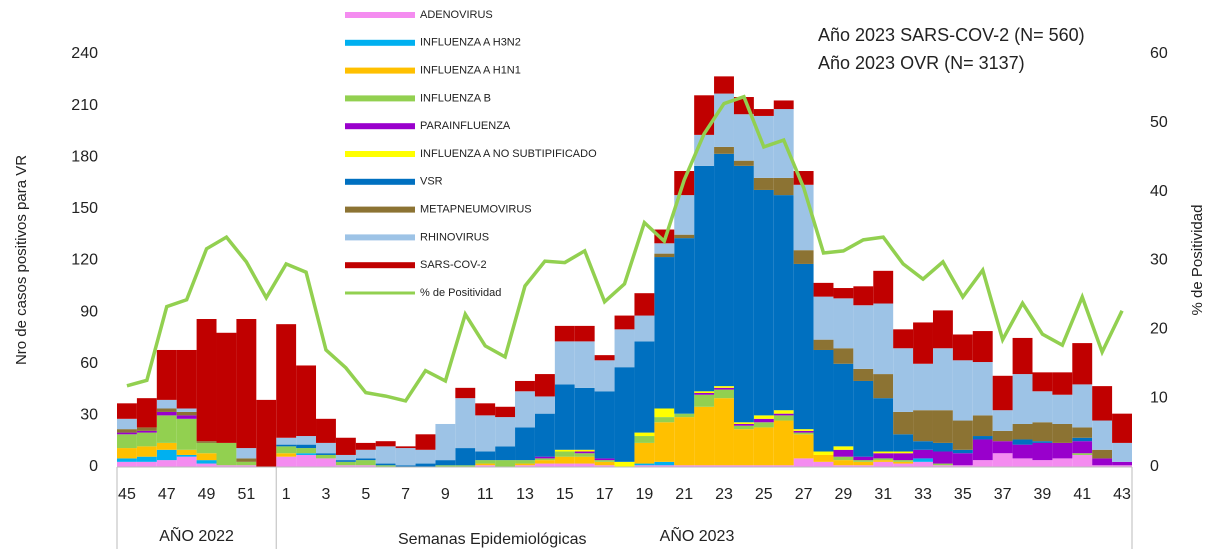  Describe the element at coordinates (1197, 260) in the screenshot. I see `y2-axis-title: % de Positividad` at that location.